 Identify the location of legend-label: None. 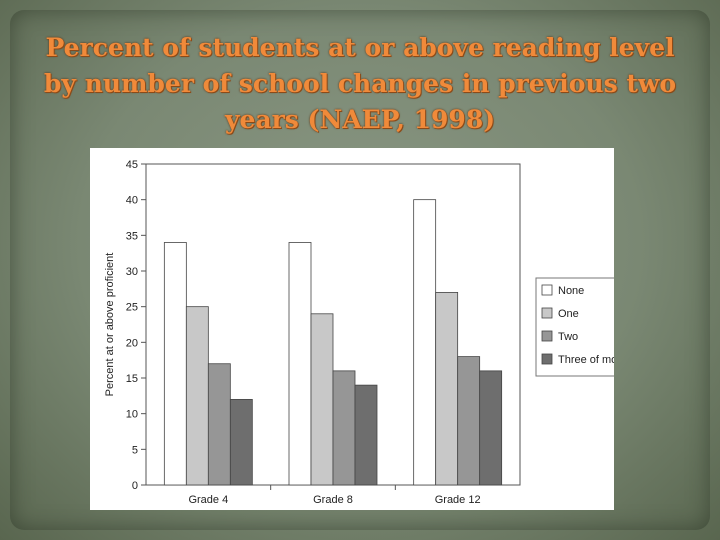
(571, 291).